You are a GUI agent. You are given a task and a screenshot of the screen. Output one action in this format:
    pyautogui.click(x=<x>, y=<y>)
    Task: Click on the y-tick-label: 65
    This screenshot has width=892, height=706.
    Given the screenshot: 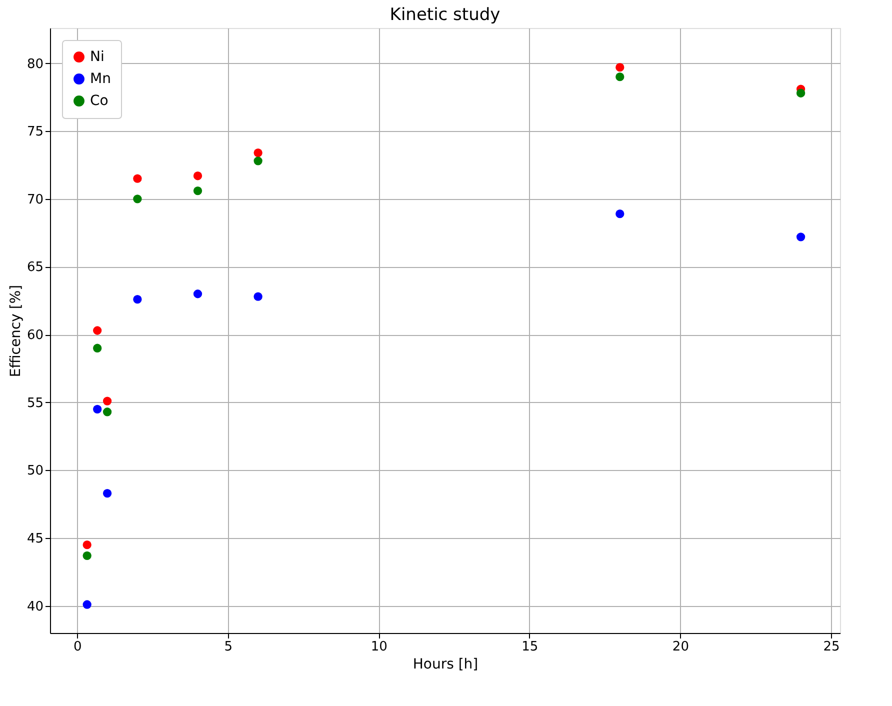 What is the action you would take?
    pyautogui.click(x=35, y=268)
    